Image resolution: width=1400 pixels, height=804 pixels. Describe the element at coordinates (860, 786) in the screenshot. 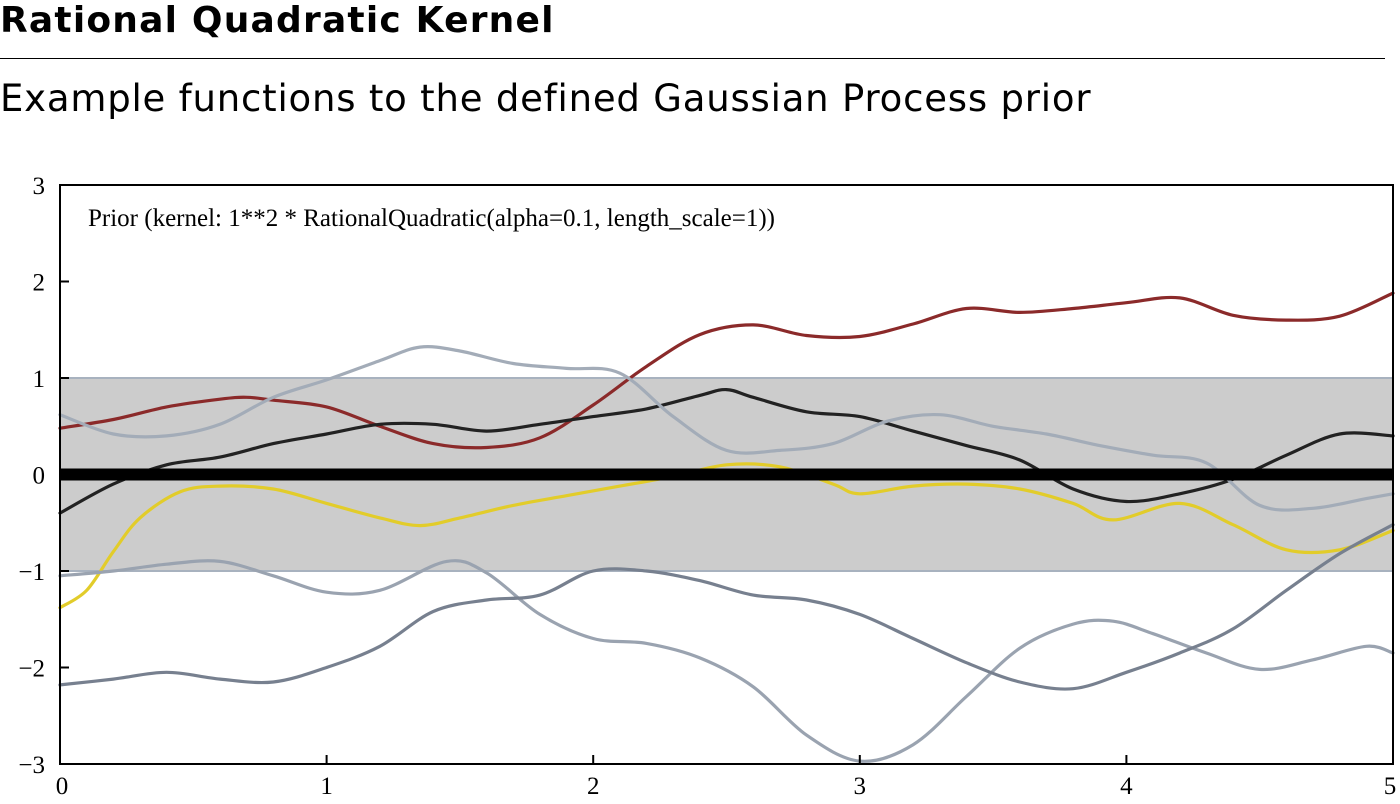

I see `x-tick-label: 3` at that location.